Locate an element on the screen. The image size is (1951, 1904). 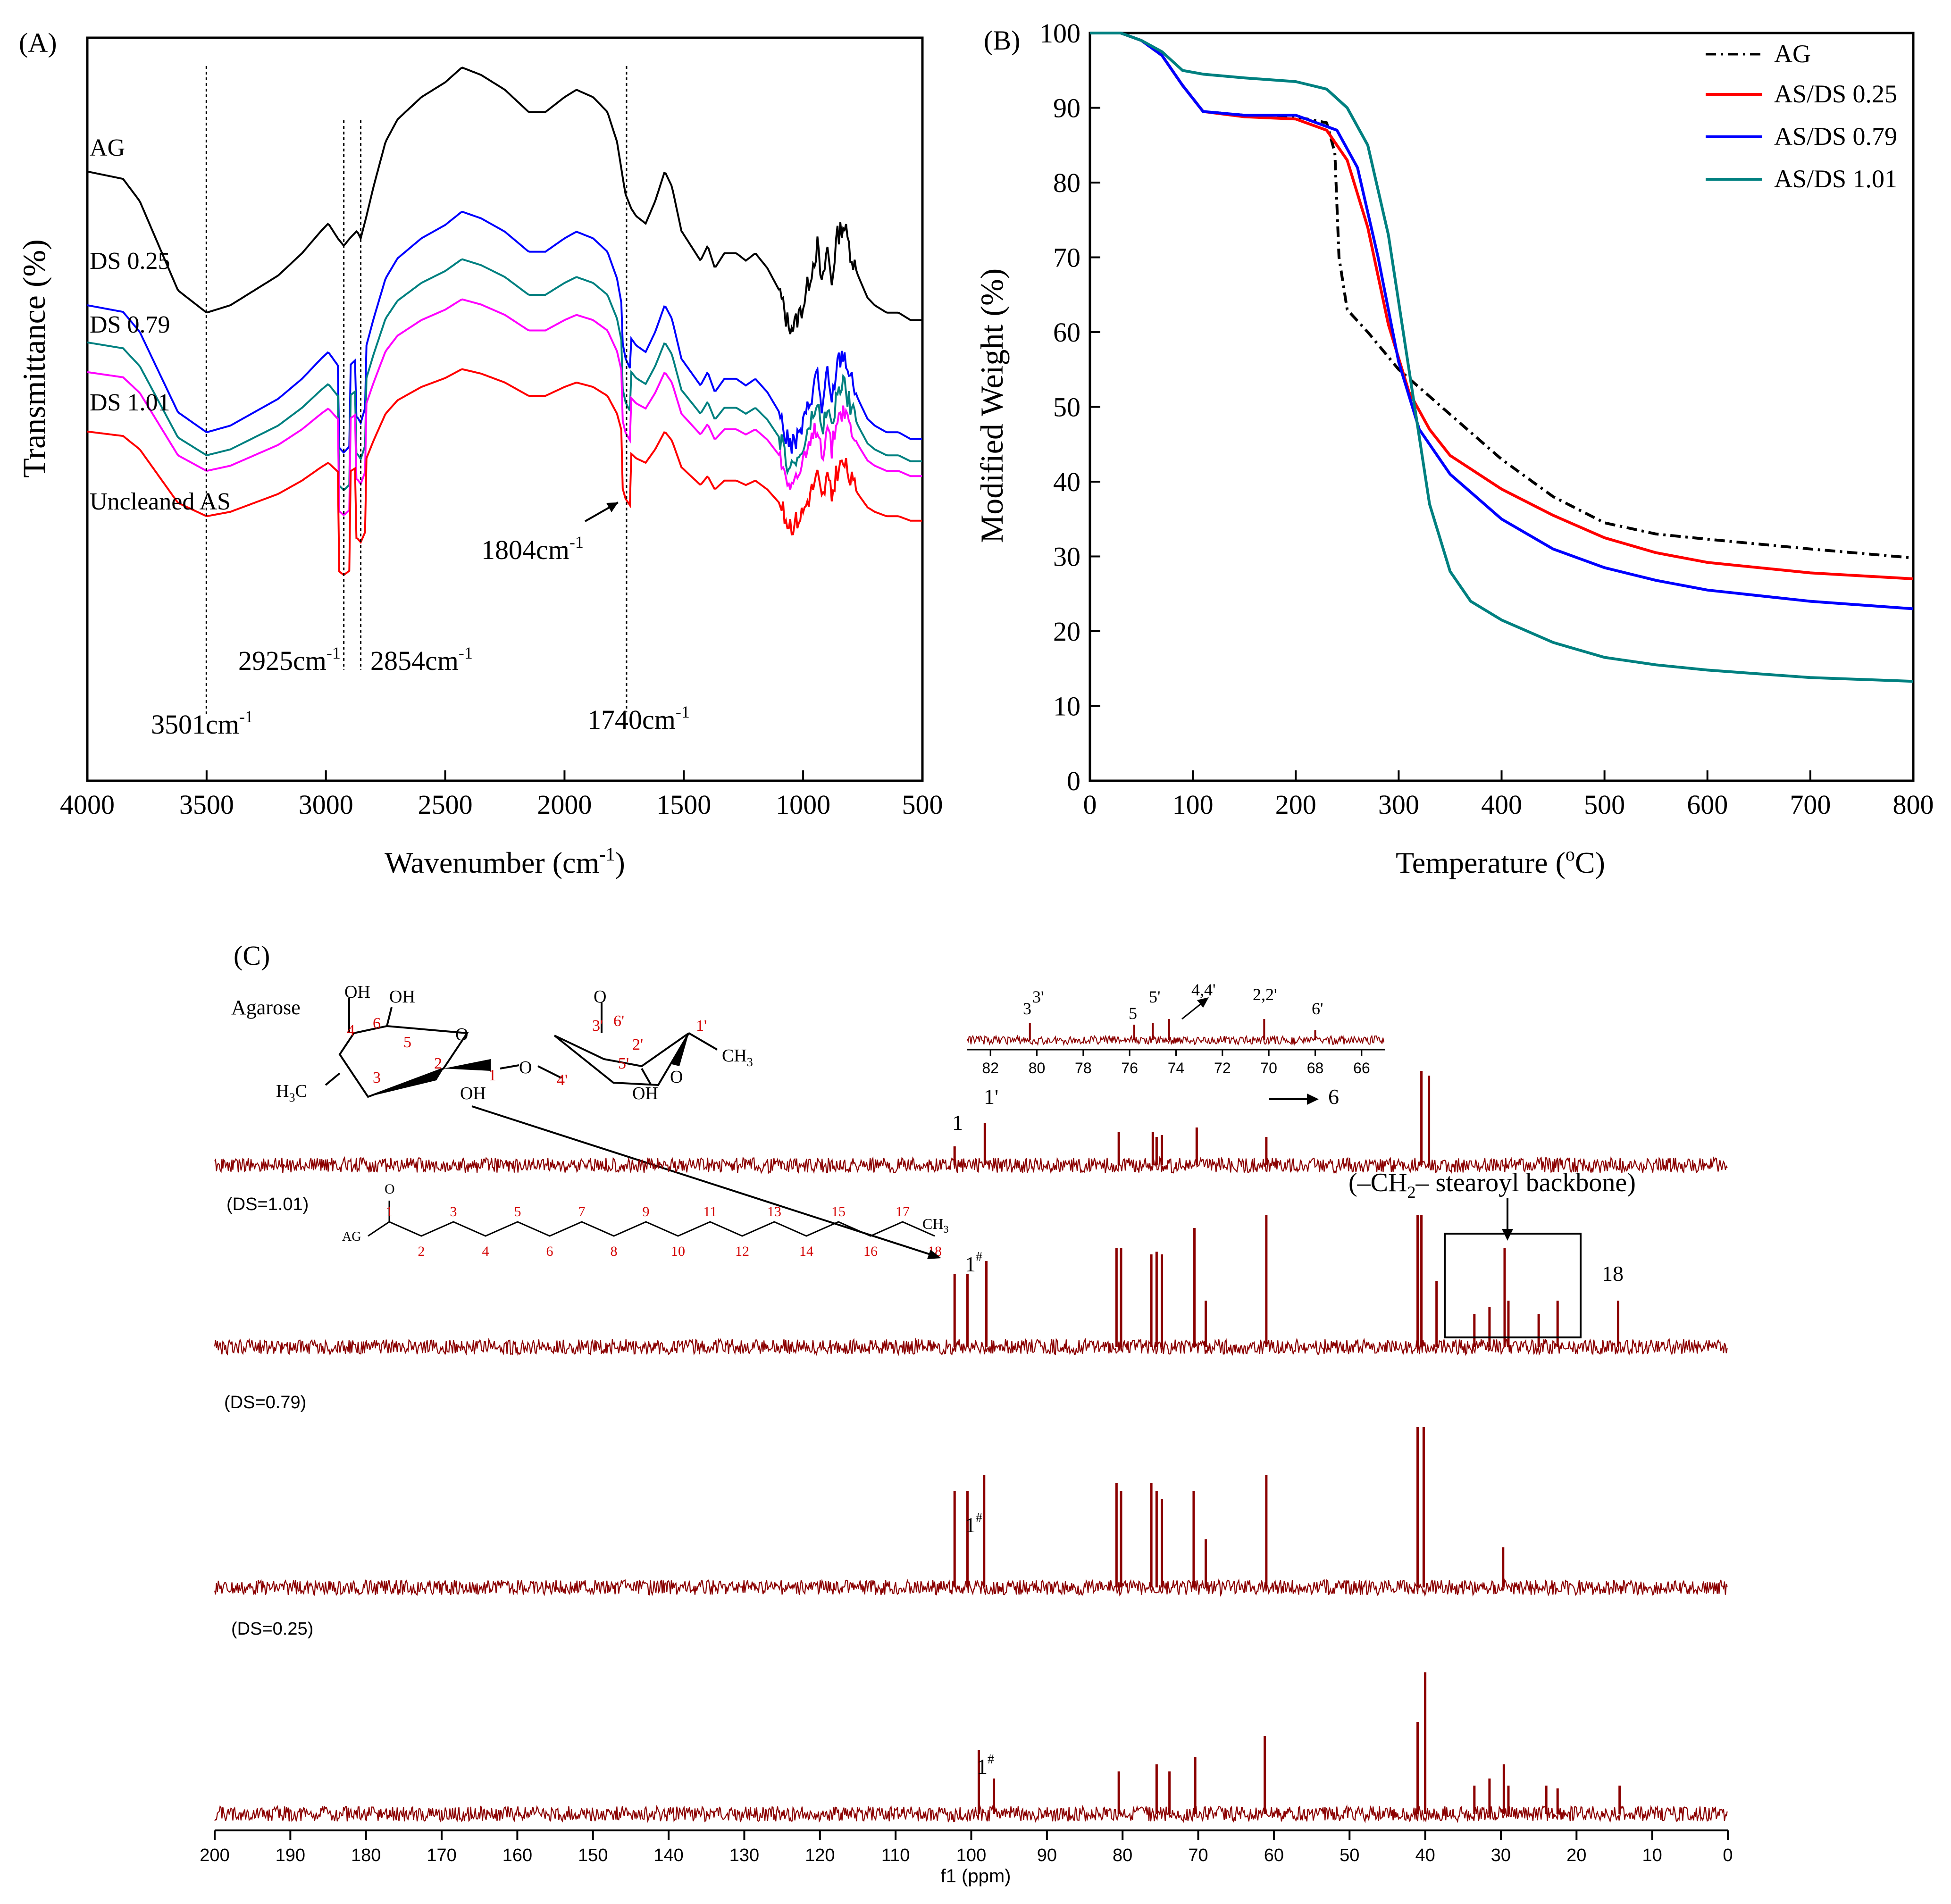
panel-a-reference-lines is located at coordinates (416, 391).